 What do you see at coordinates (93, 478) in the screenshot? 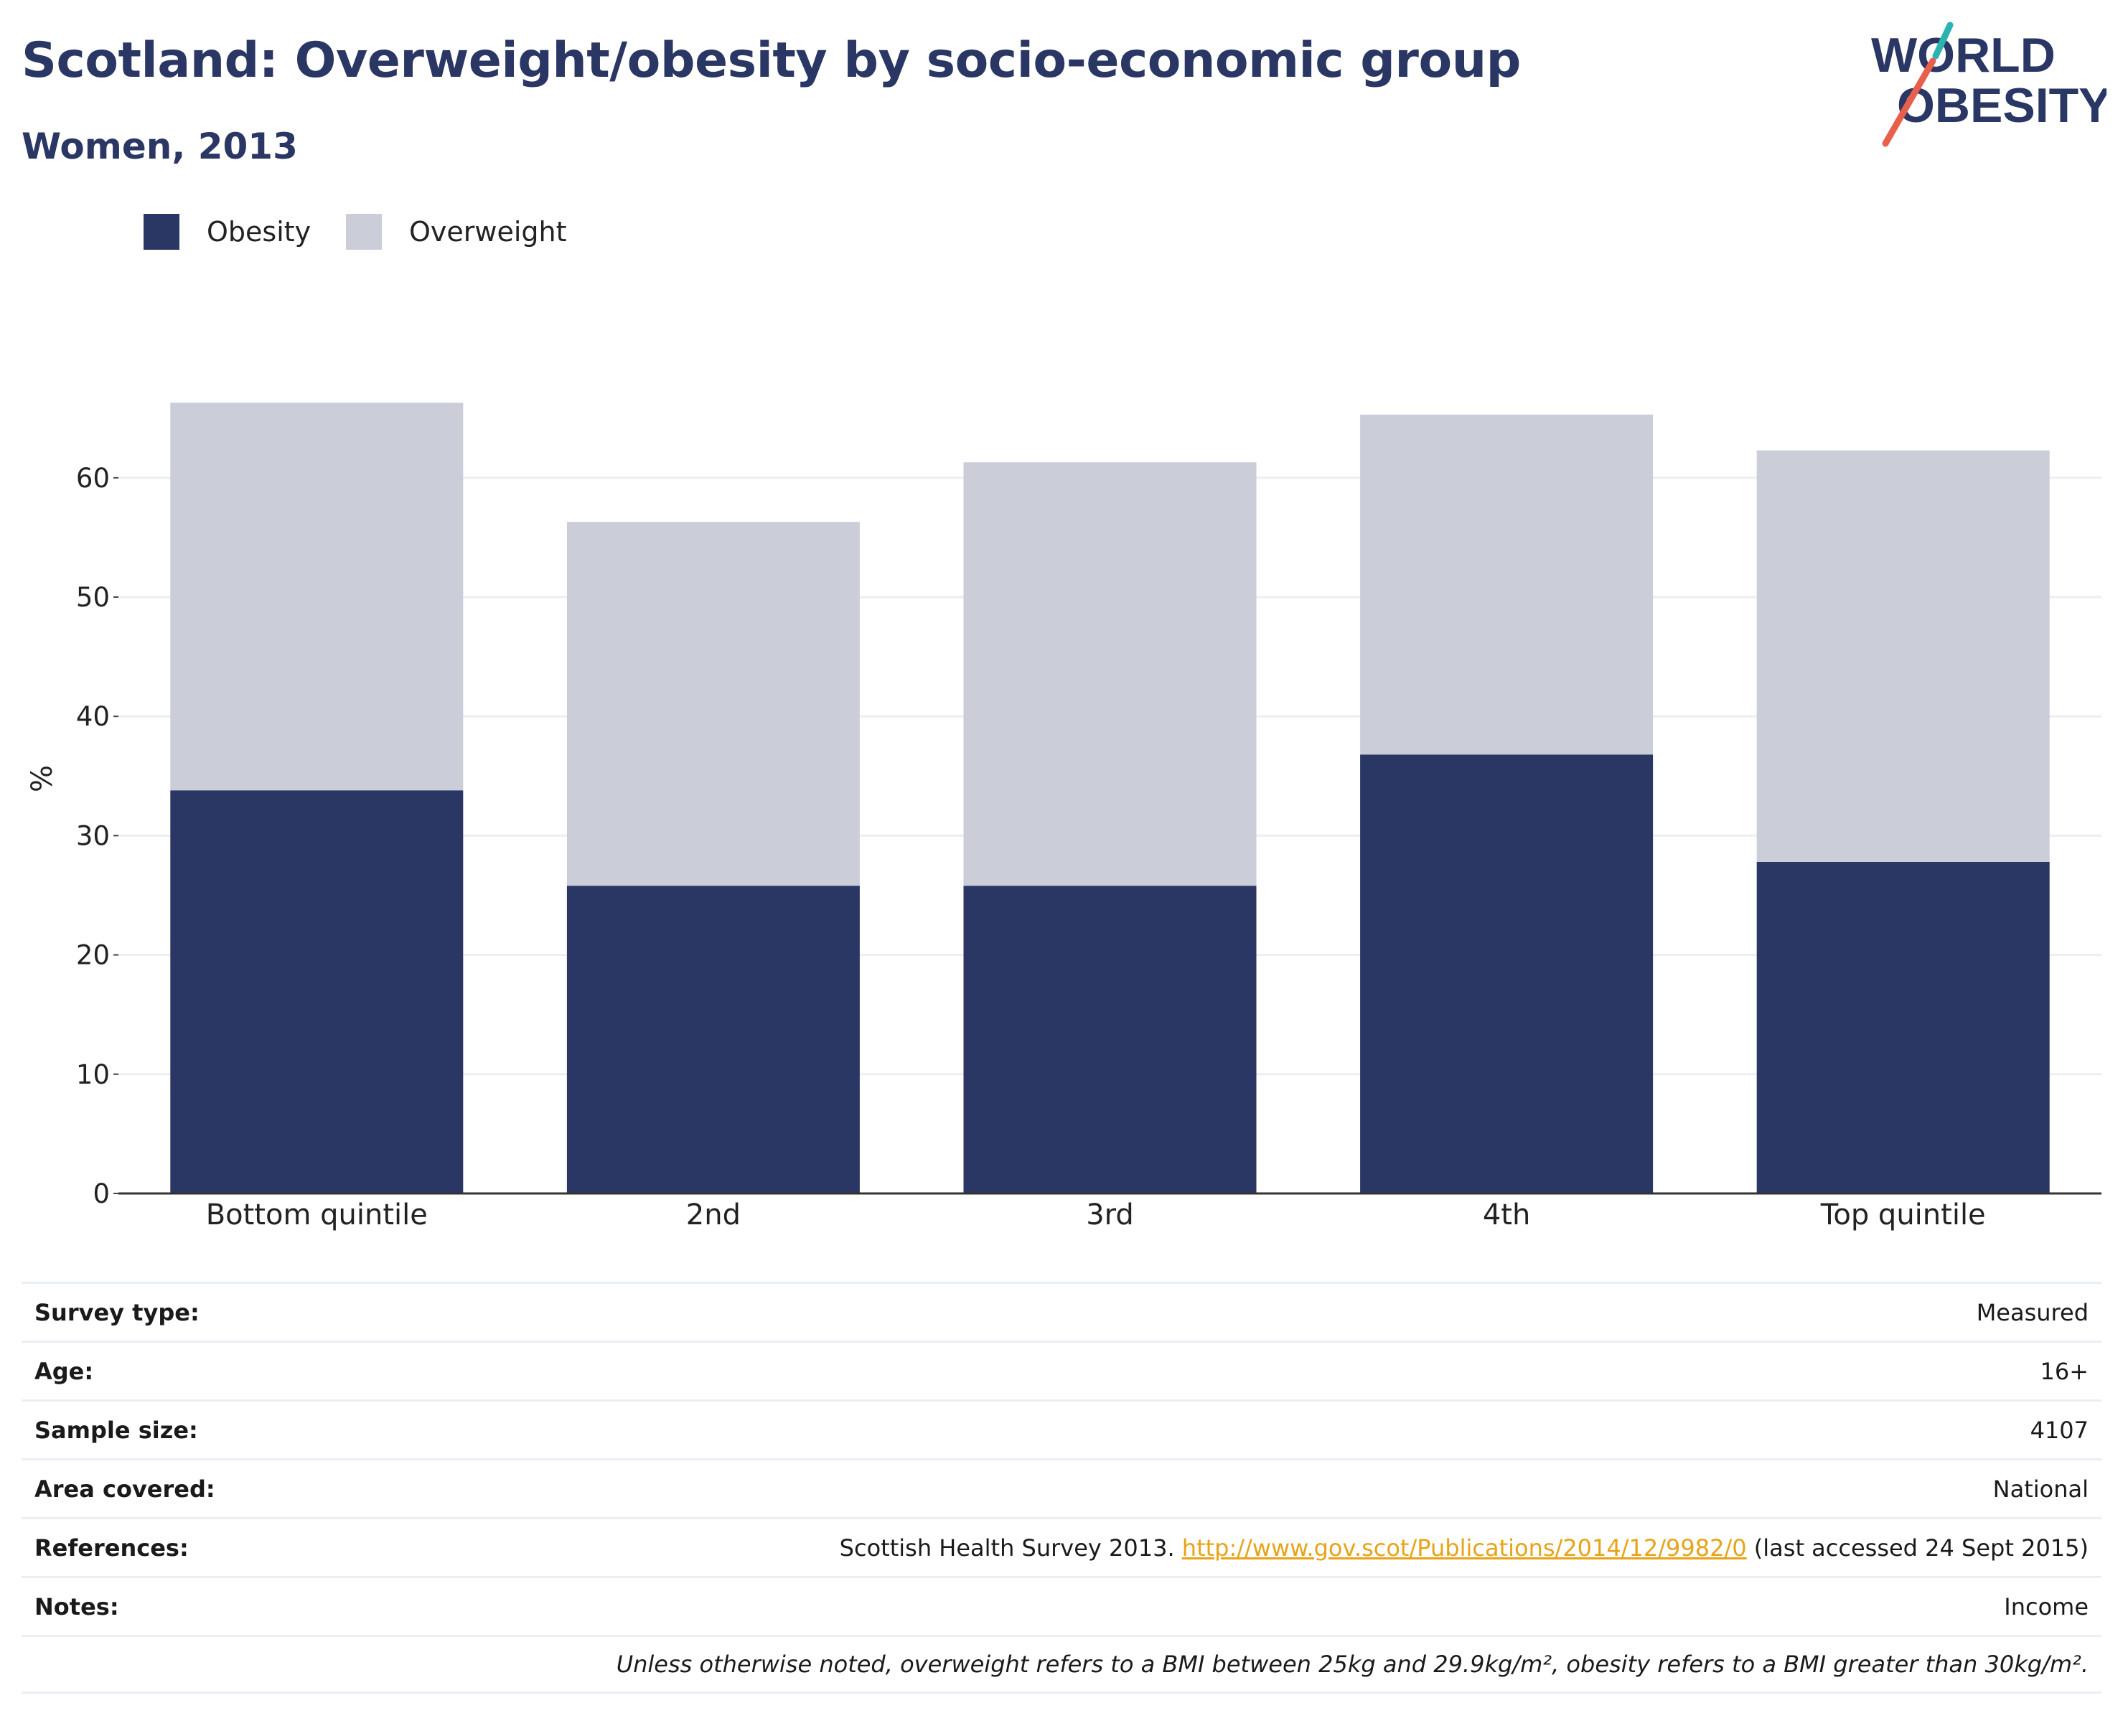
I see `y-tick-label-60: 60` at bounding box center [93, 478].